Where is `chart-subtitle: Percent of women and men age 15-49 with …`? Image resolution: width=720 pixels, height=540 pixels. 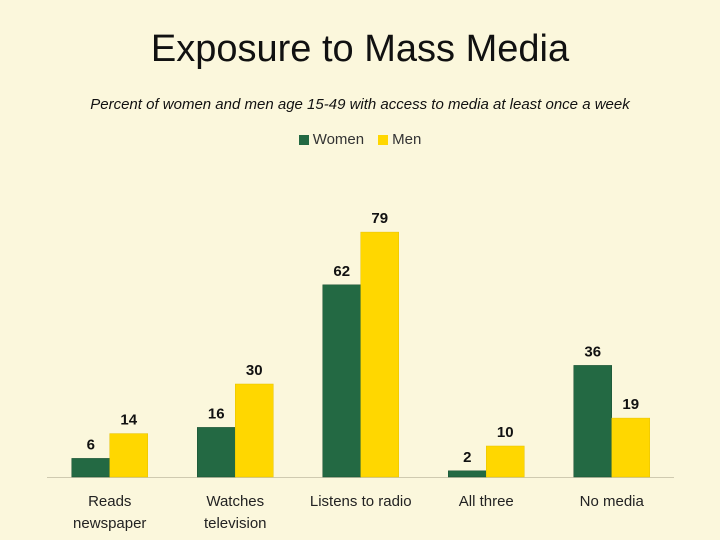 chart-subtitle: Percent of women and men age 15-49 with … is located at coordinates (360, 104).